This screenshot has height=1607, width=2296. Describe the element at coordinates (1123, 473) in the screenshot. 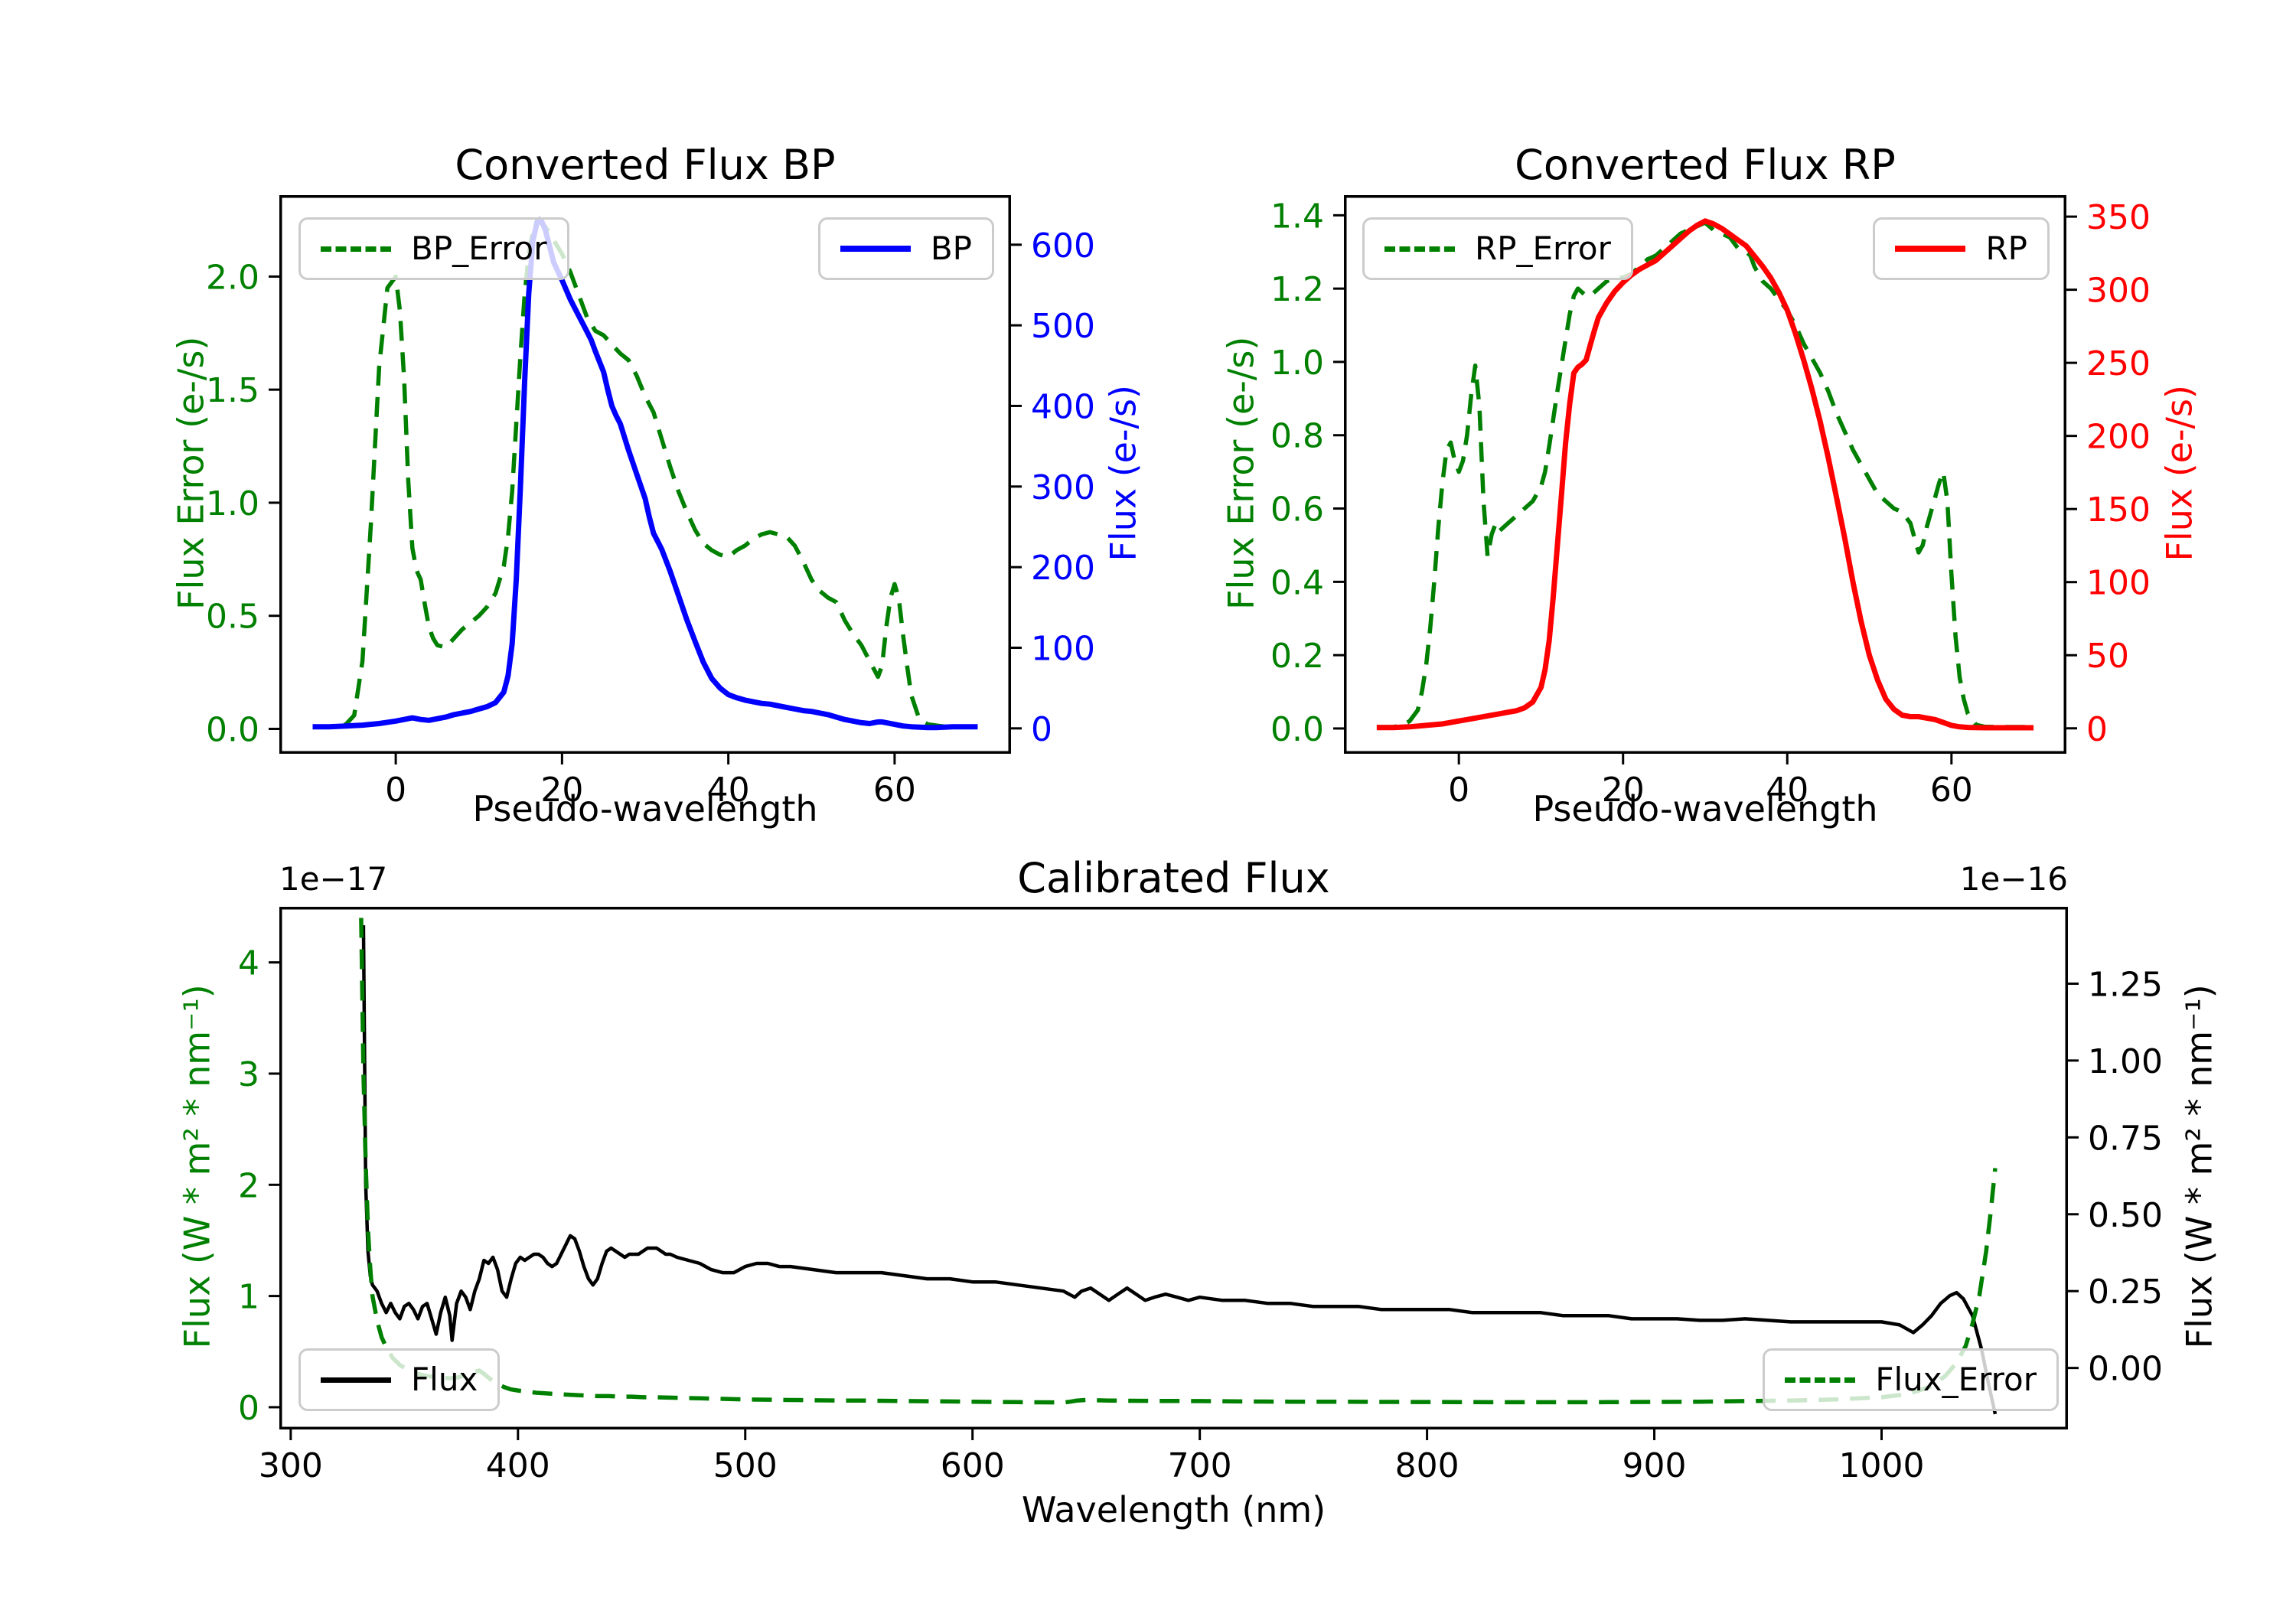

I see `bp-right-axis-label: Flux (e-/s)` at that location.